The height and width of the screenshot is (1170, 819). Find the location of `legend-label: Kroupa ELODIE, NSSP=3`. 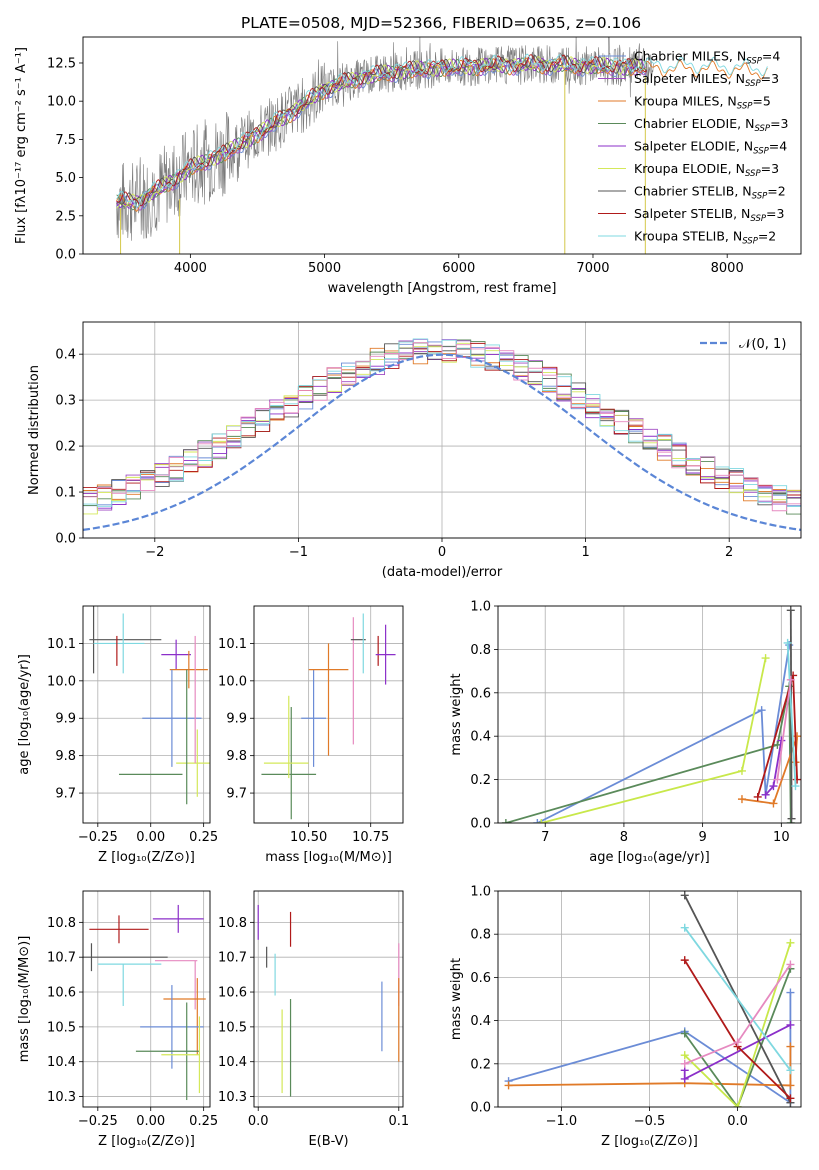

legend-label: Kroupa ELODIE, NSSP=3 is located at coordinates (706, 170).